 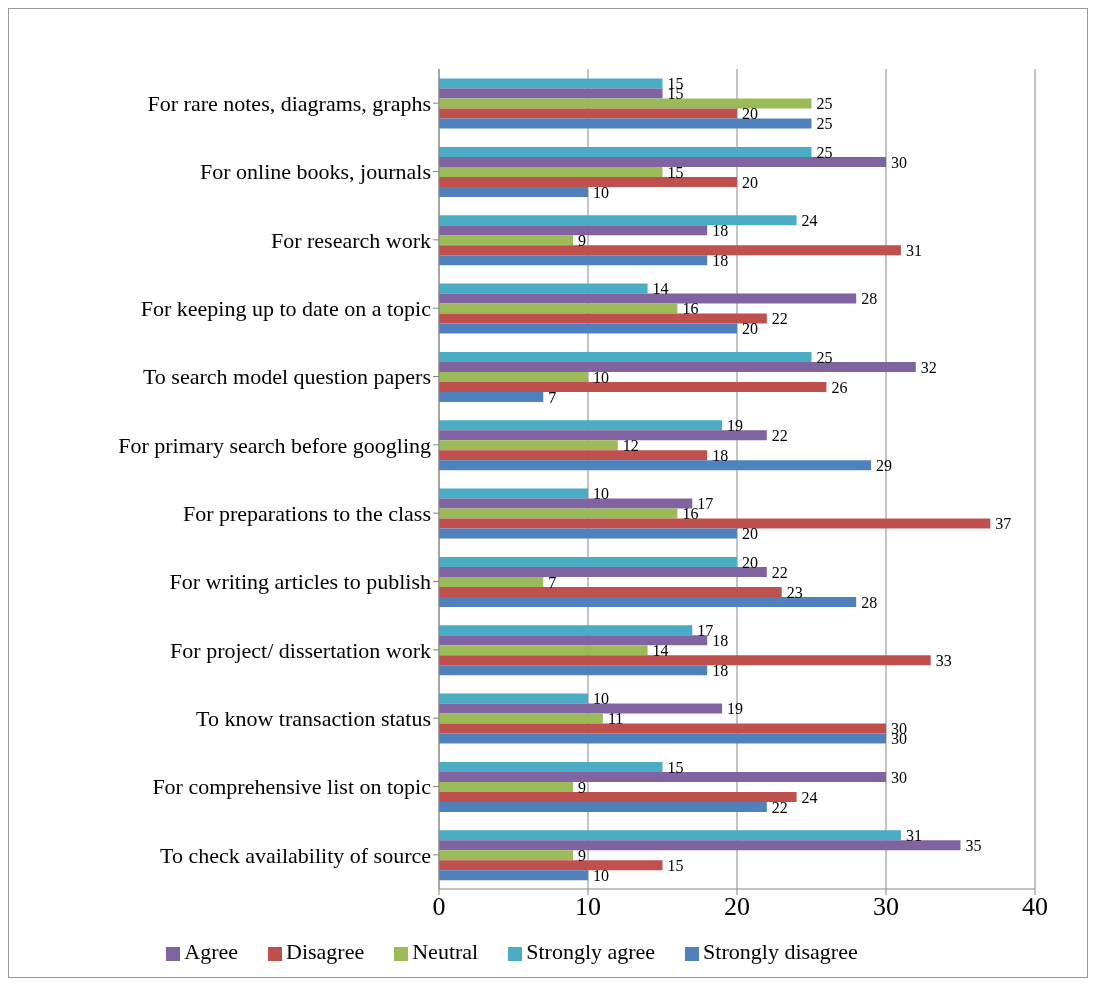 I want to click on x-tick-label: 30, so click(x=886, y=907).